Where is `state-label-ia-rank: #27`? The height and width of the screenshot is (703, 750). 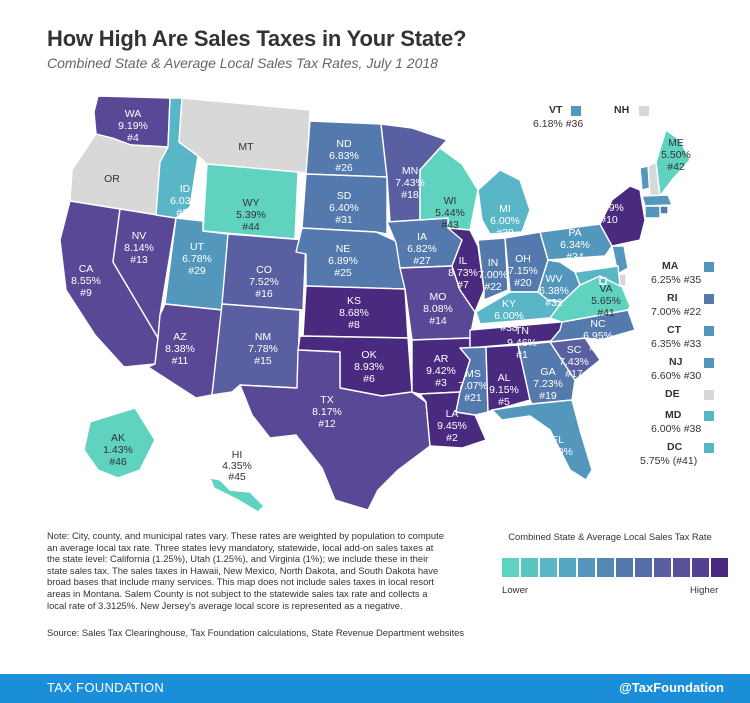 state-label-ia-rank: #27 is located at coordinates (422, 261).